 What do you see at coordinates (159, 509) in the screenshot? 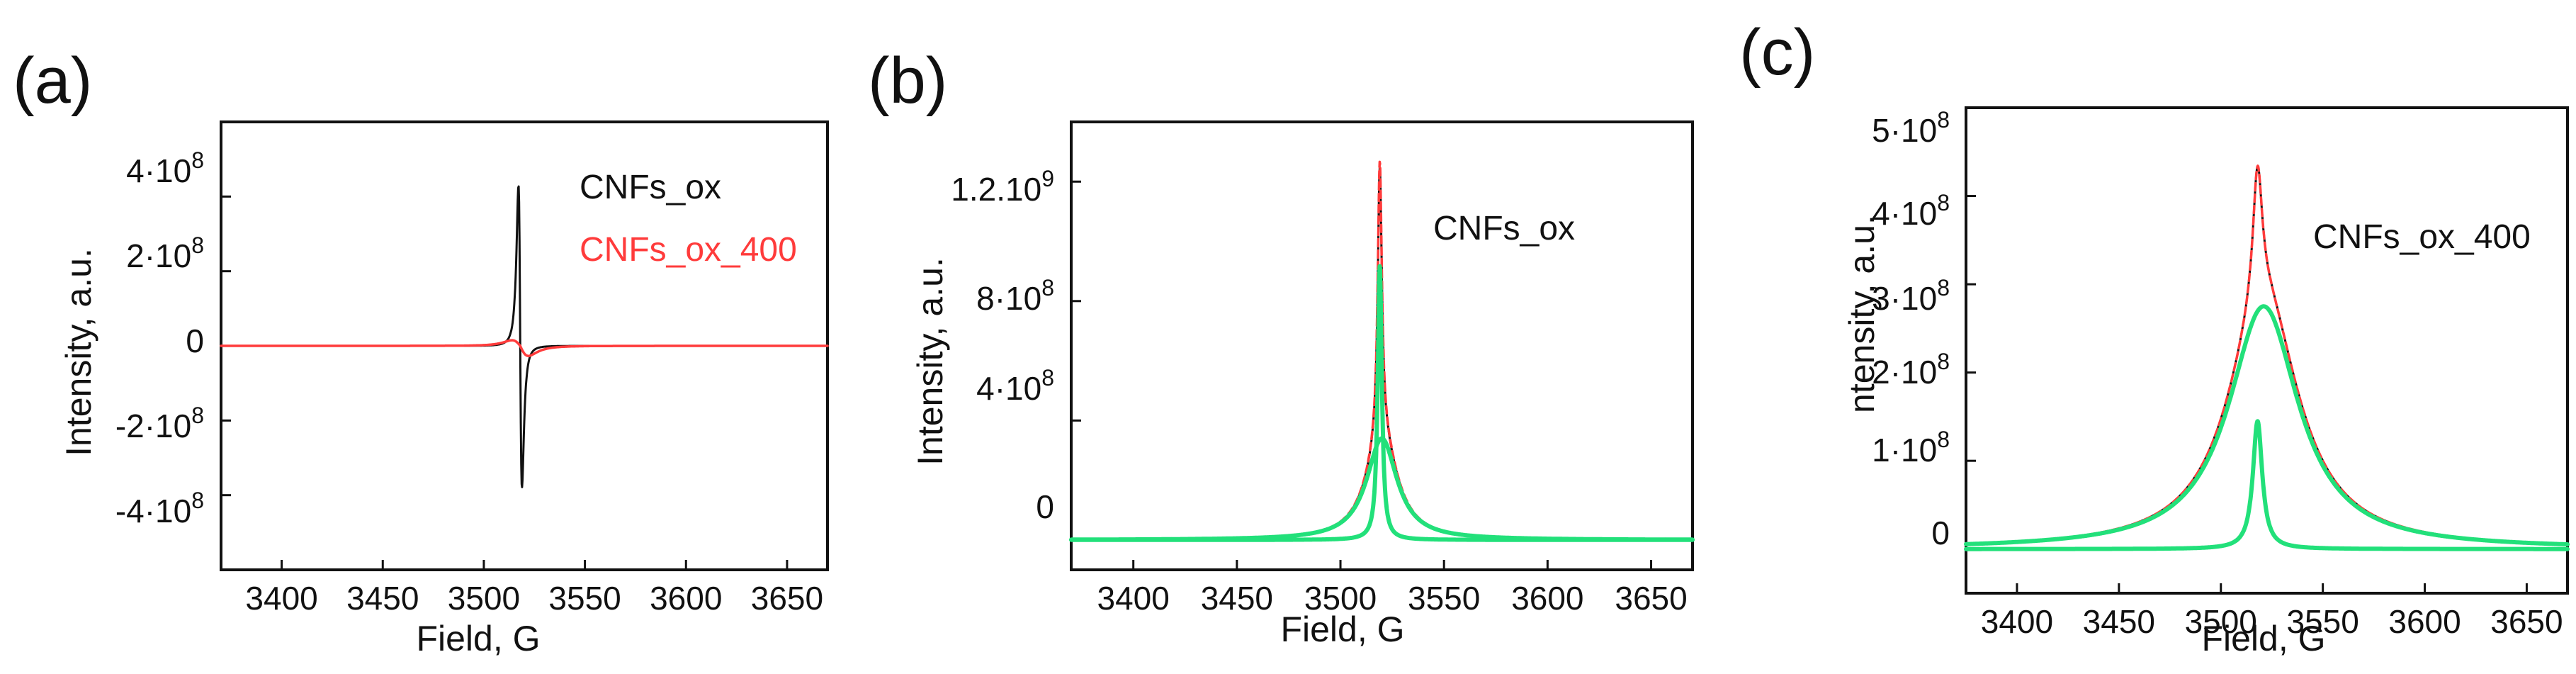
I see `y-tick-label: -4·10⁸` at bounding box center [159, 509].